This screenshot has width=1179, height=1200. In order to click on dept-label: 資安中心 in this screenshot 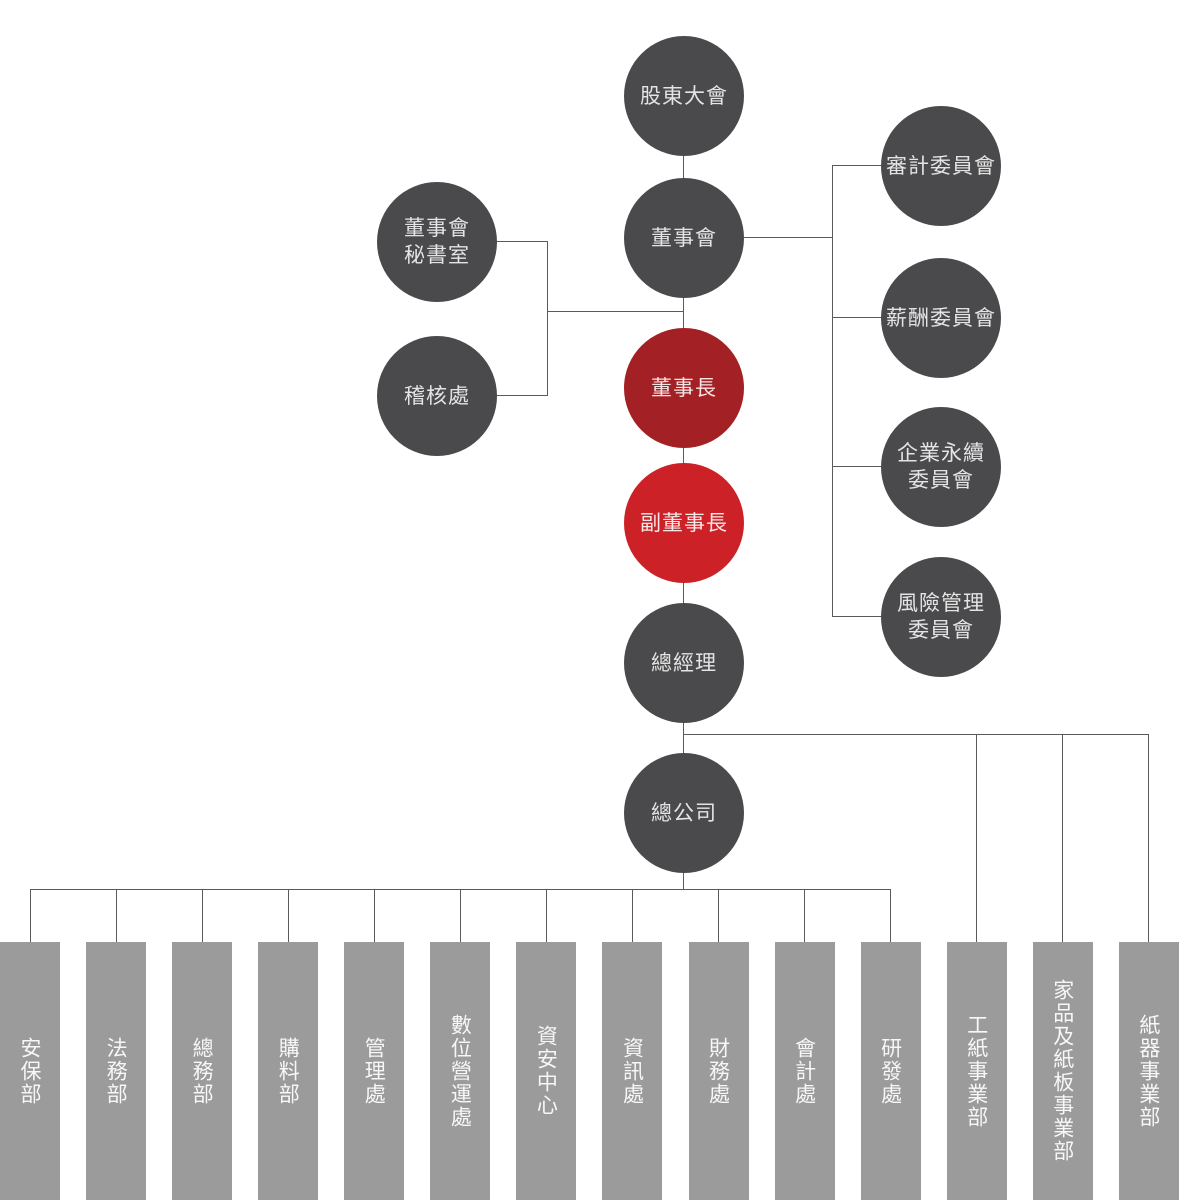, I will do `click(546, 1071)`.